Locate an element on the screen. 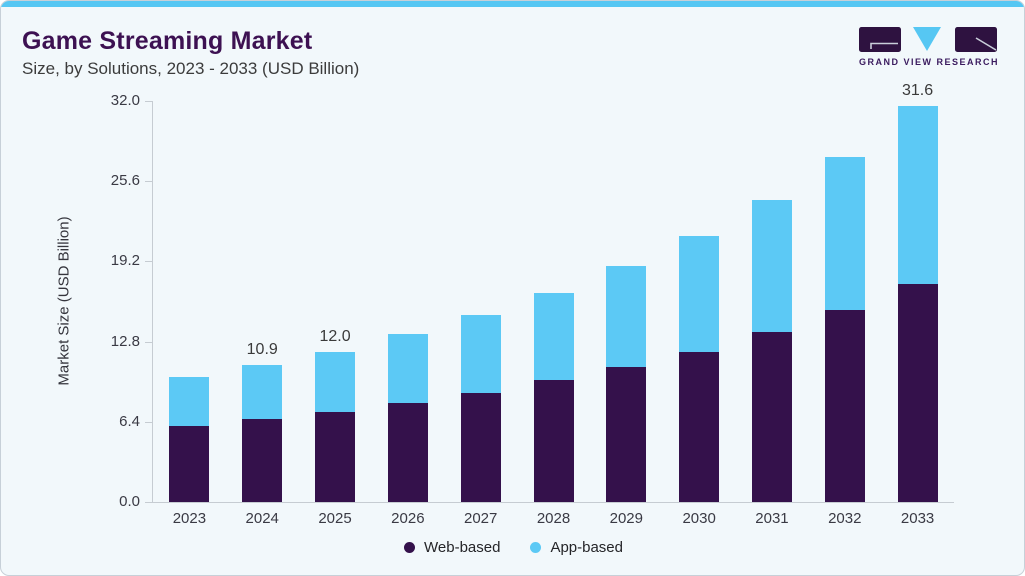 The width and height of the screenshot is (1025, 576). bar-segment-app-based-2025 is located at coordinates (335, 381).